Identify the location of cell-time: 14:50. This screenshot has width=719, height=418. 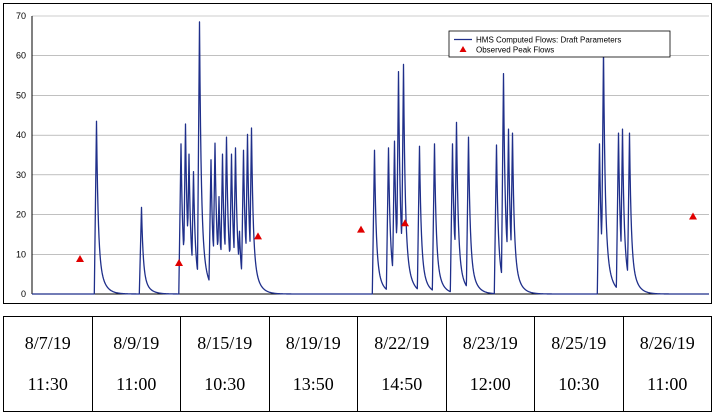
(402, 384).